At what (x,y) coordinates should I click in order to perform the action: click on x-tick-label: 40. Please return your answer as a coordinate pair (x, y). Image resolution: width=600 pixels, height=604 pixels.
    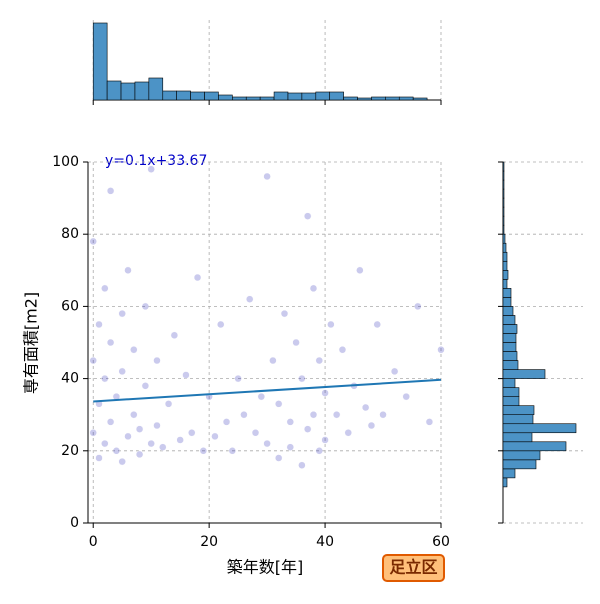
    Looking at the image, I should click on (325, 542).